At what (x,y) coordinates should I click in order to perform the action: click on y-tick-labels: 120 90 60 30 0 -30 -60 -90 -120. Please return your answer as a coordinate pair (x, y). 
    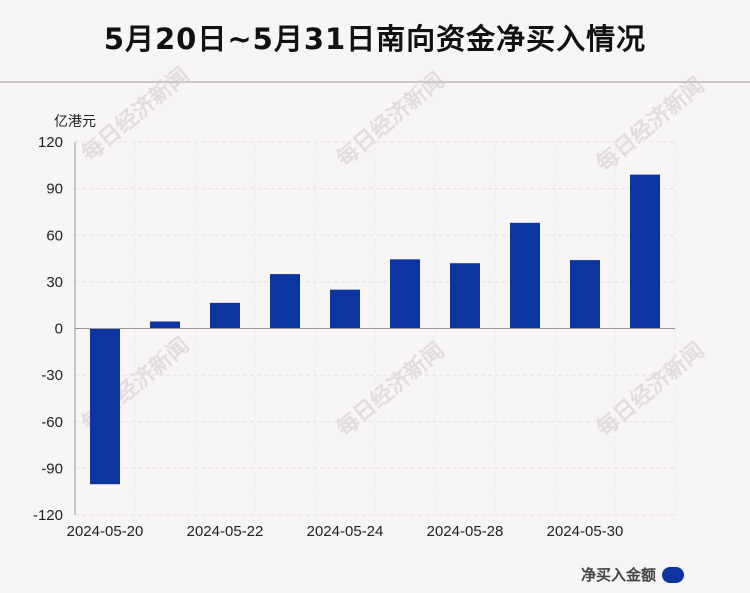
    Looking at the image, I should click on (48, 329).